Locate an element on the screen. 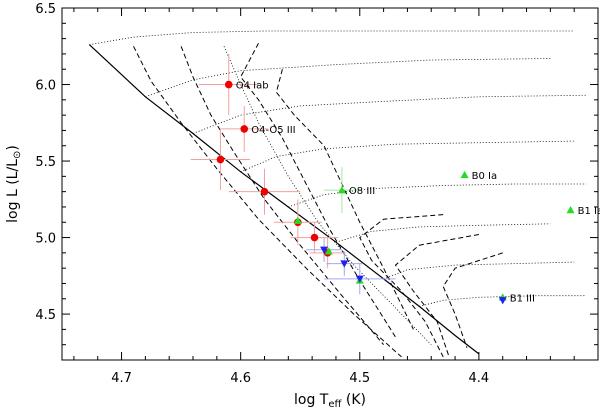 The image size is (600, 413). x-tick-label: 4.7 is located at coordinates (121, 378).